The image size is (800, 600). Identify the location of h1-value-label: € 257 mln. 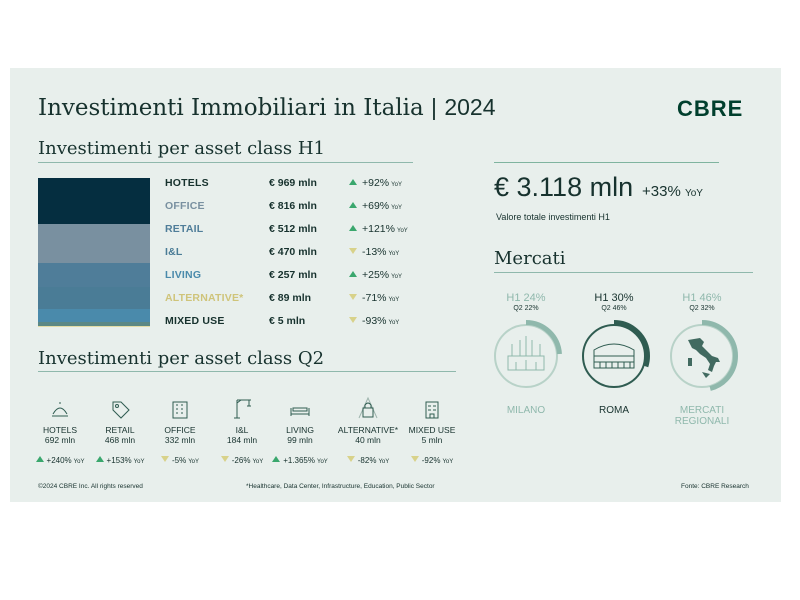
(293, 275).